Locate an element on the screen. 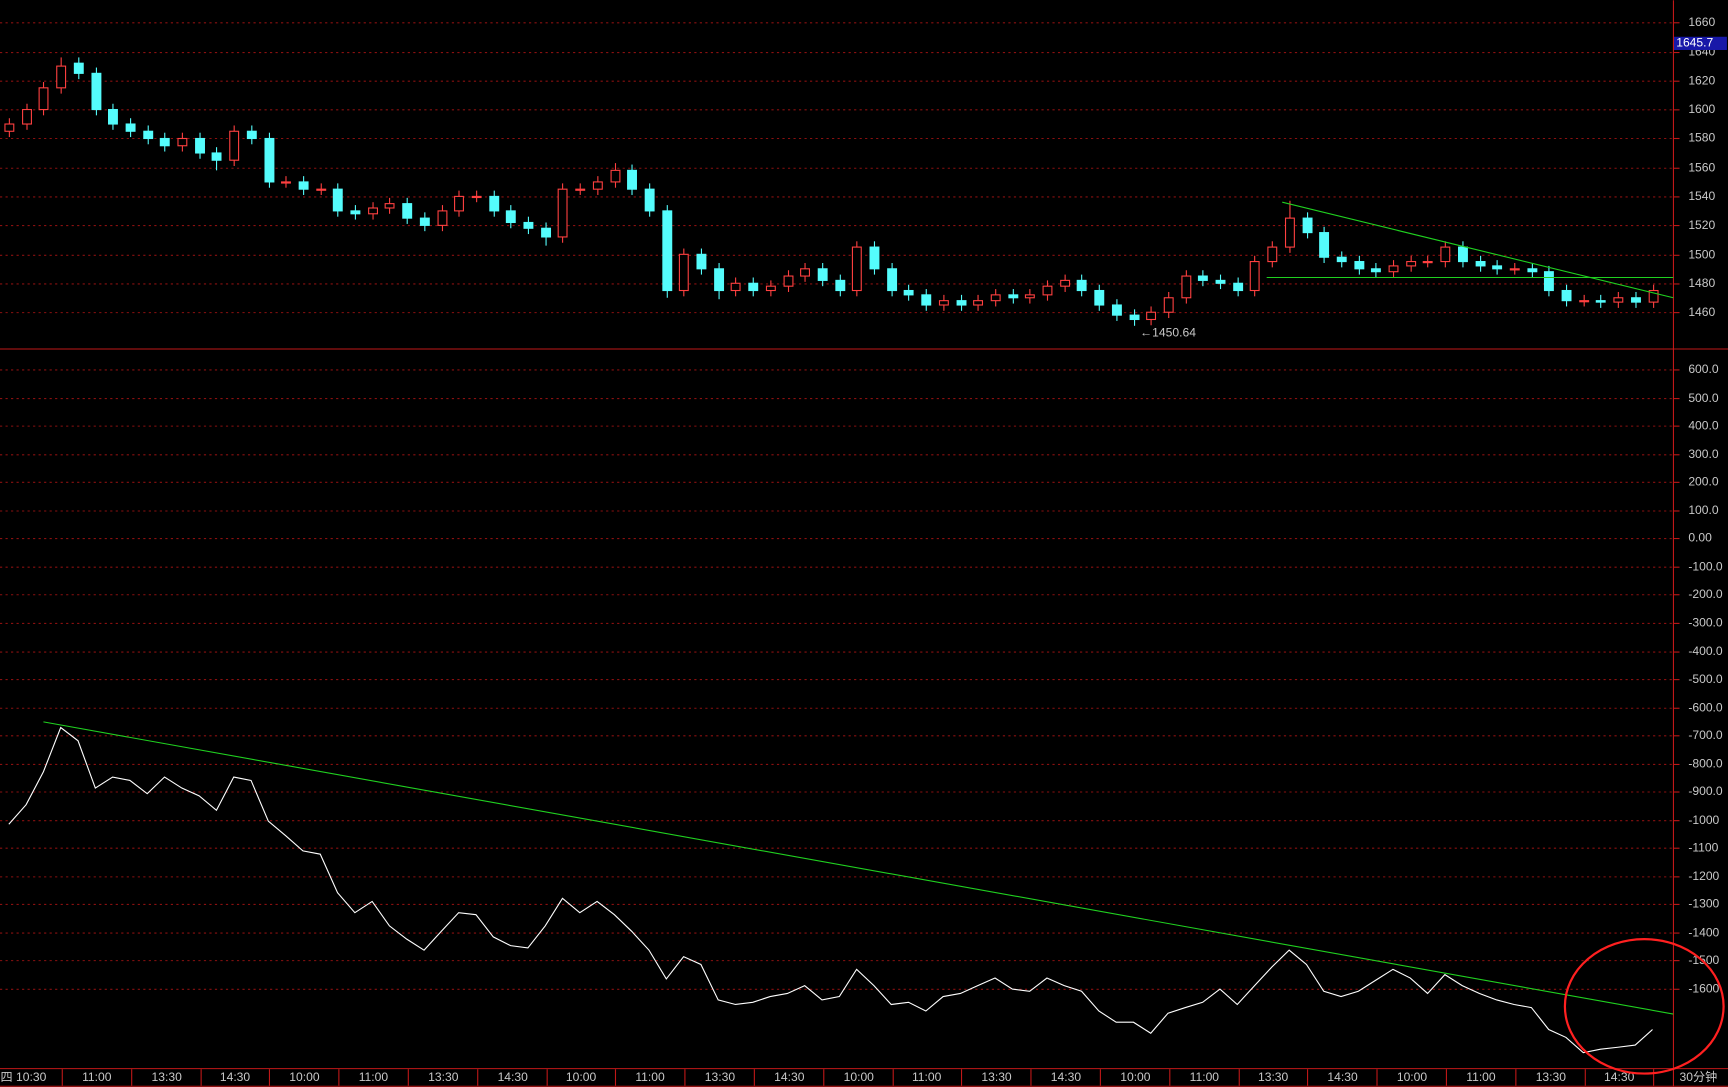 The width and height of the screenshot is (1728, 1087). y-tick-label: 1560 is located at coordinates (1701, 167).